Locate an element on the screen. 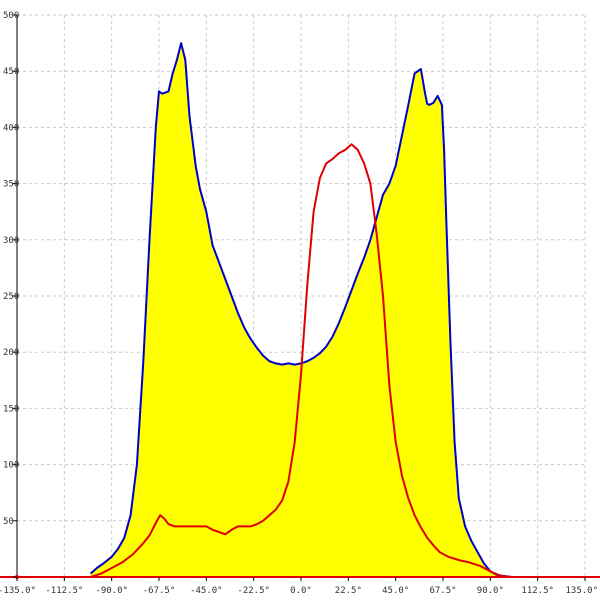 This screenshot has height=600, width=600. x-tick-label: -22.5° is located at coordinates (253, 591).